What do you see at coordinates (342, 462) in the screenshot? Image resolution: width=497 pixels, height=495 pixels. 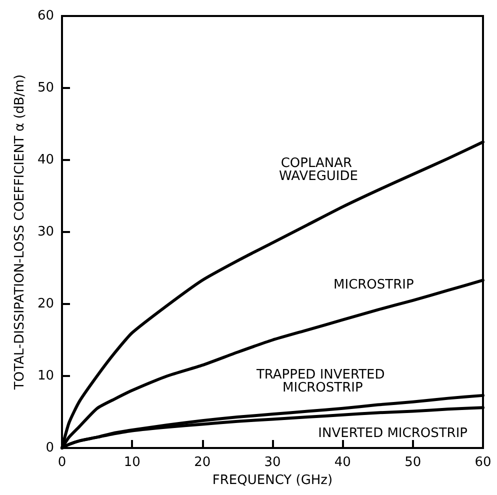 I see `x-tick-label: 40` at bounding box center [342, 462].